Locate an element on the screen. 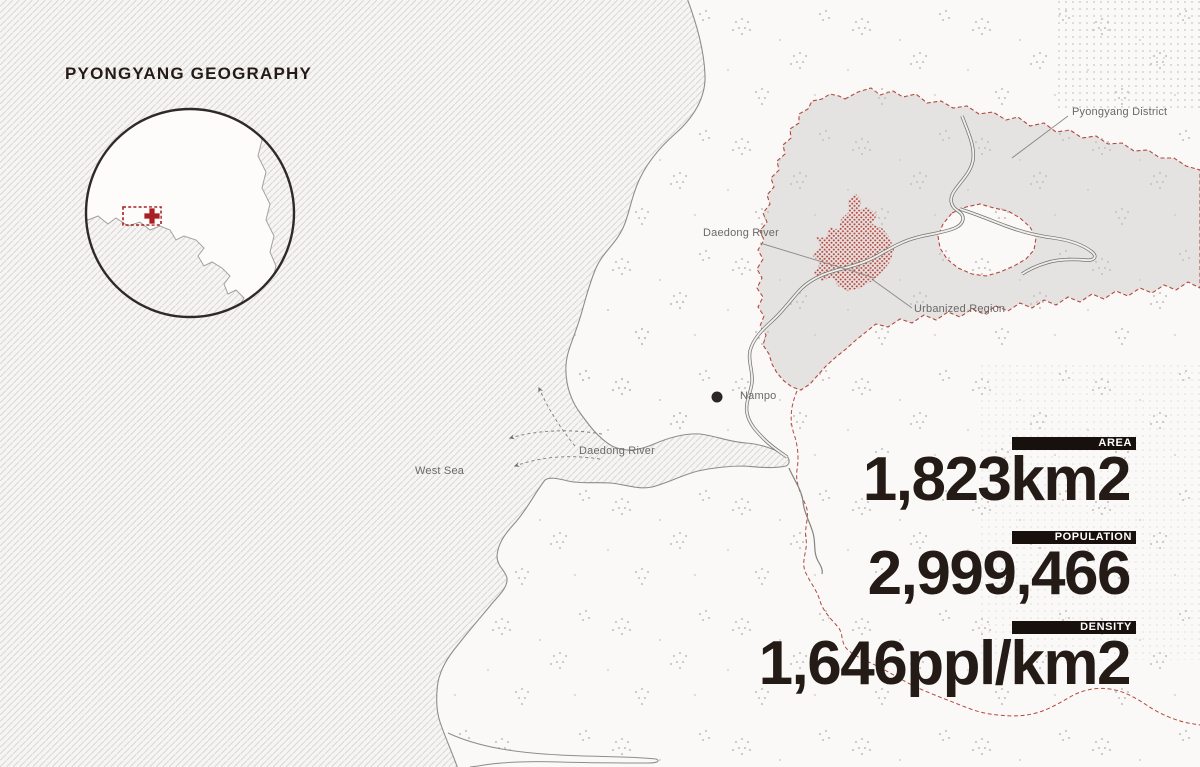 The image size is (1200, 767). stat-area-value: 1,823km2 is located at coordinates (997, 479).